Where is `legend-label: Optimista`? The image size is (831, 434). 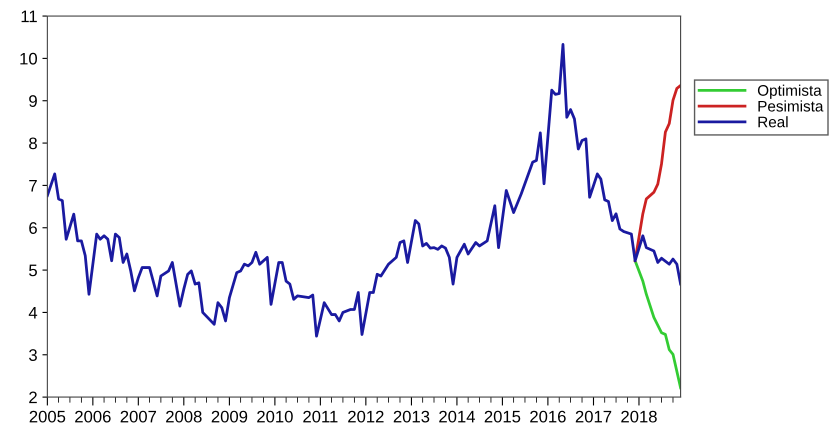 legend-label: Optimista is located at coordinates (790, 91).